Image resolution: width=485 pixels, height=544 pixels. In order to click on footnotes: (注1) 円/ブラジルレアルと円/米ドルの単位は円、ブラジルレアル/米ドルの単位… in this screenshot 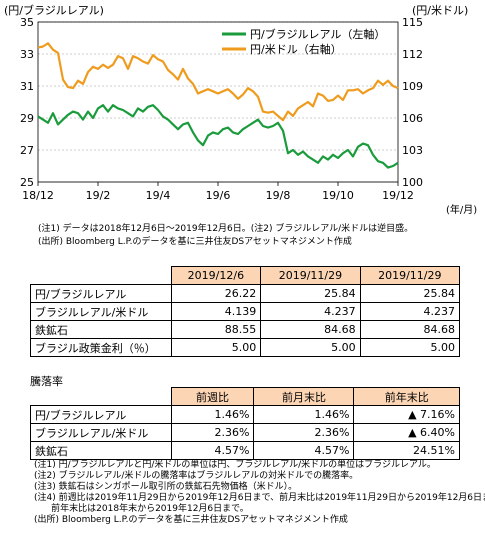, I will do `click(259, 493)`.